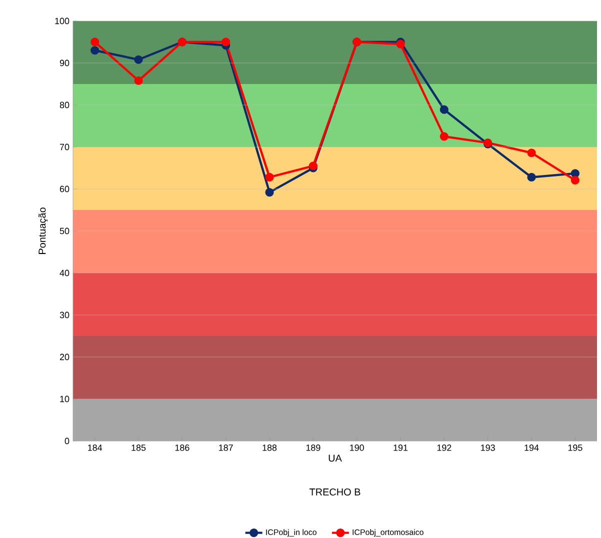  I want to click on x-tick-label: 195, so click(575, 447).